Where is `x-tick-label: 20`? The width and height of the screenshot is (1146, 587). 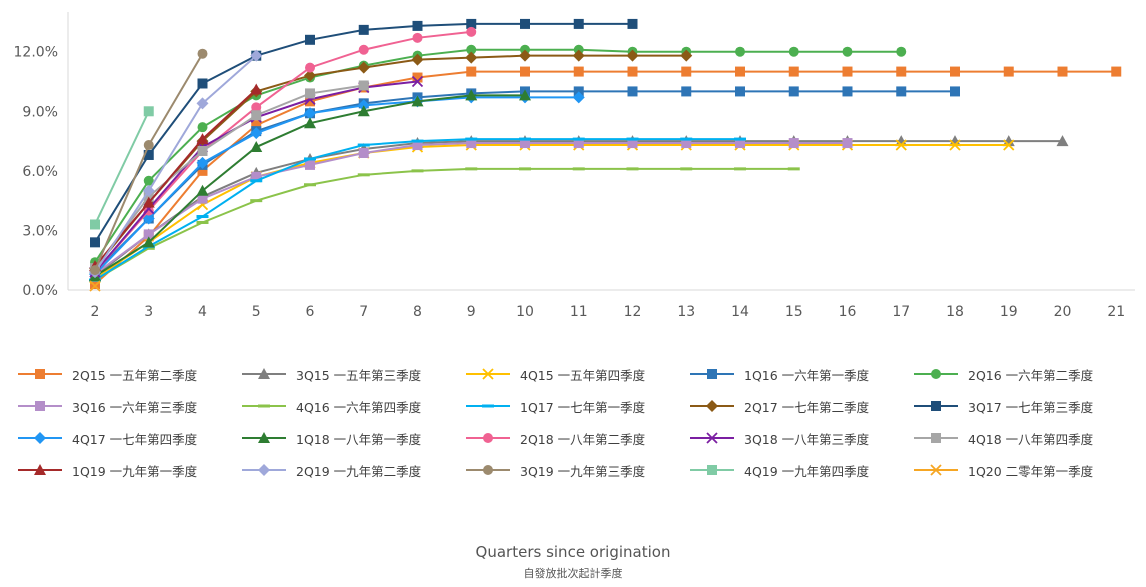
x-tick-label: 20 is located at coordinates (1063, 312).